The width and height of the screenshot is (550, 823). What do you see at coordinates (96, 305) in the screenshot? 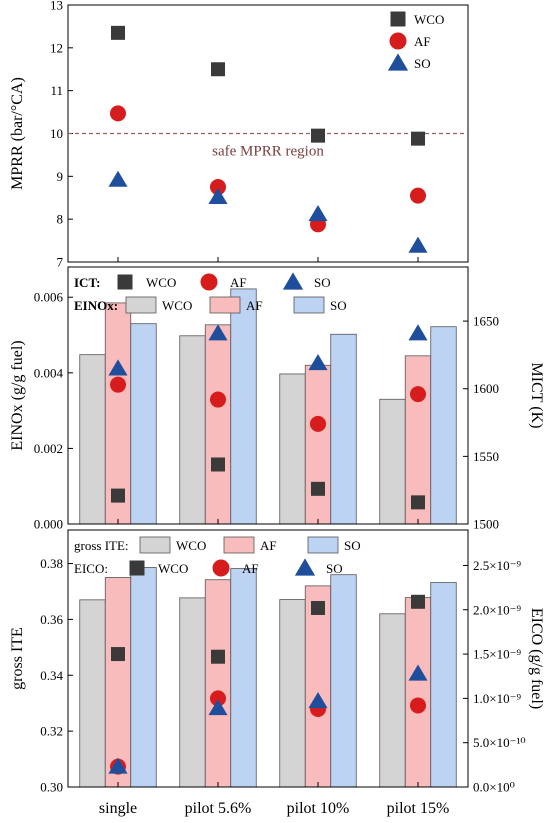
I see `legend-title: EINOx:` at bounding box center [96, 305].